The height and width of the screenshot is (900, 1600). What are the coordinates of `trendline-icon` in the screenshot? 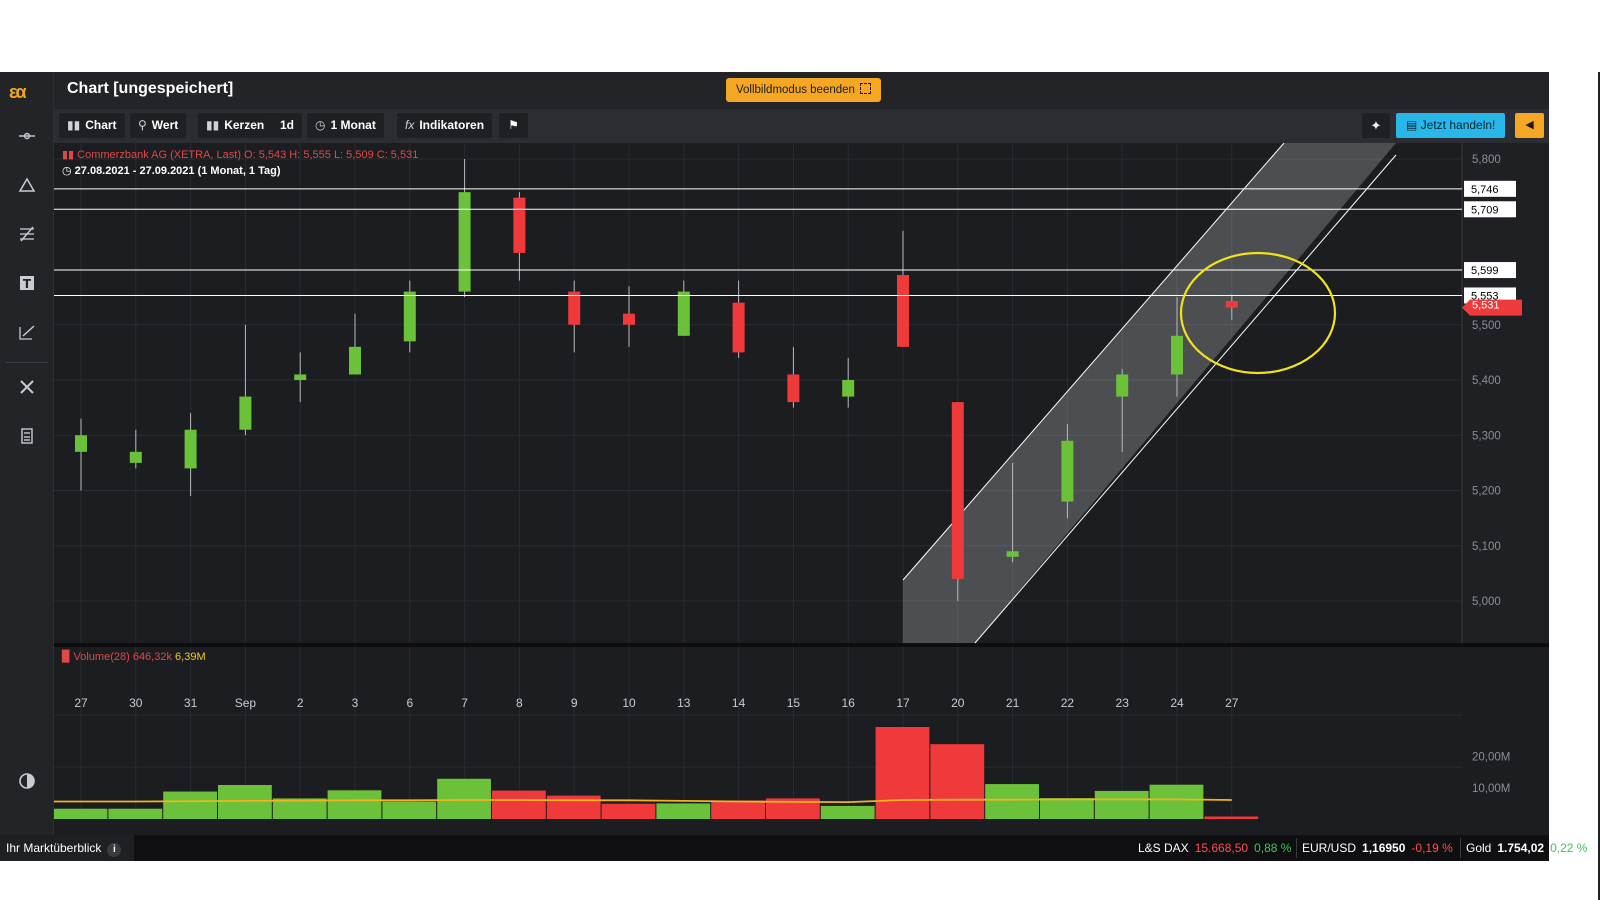 It's located at (27, 336).